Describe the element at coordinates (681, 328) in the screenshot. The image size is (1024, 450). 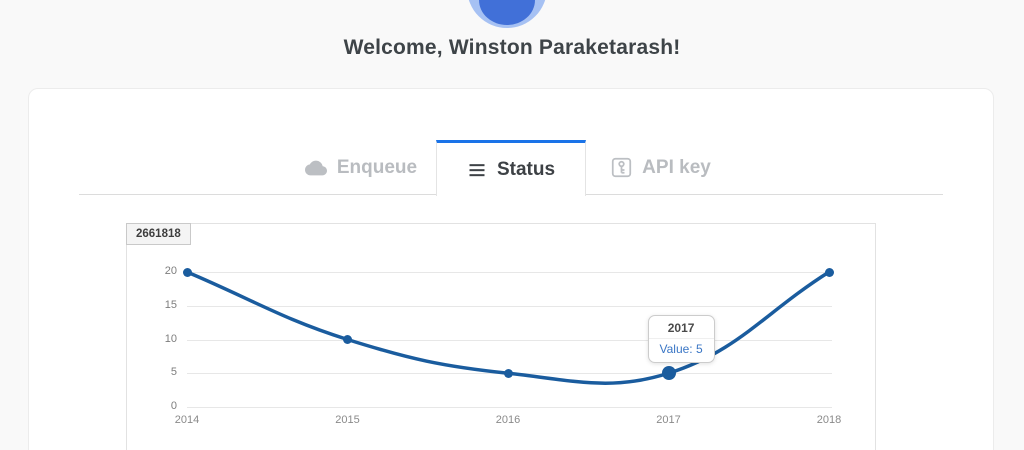
I see `tooltip-title: 2017` at that location.